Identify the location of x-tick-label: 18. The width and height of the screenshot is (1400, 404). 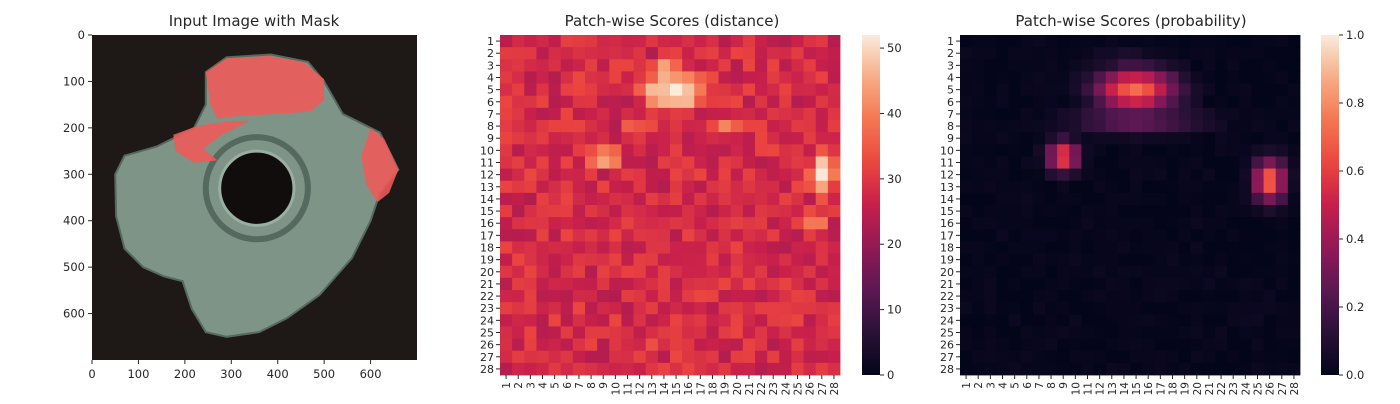
(714, 388).